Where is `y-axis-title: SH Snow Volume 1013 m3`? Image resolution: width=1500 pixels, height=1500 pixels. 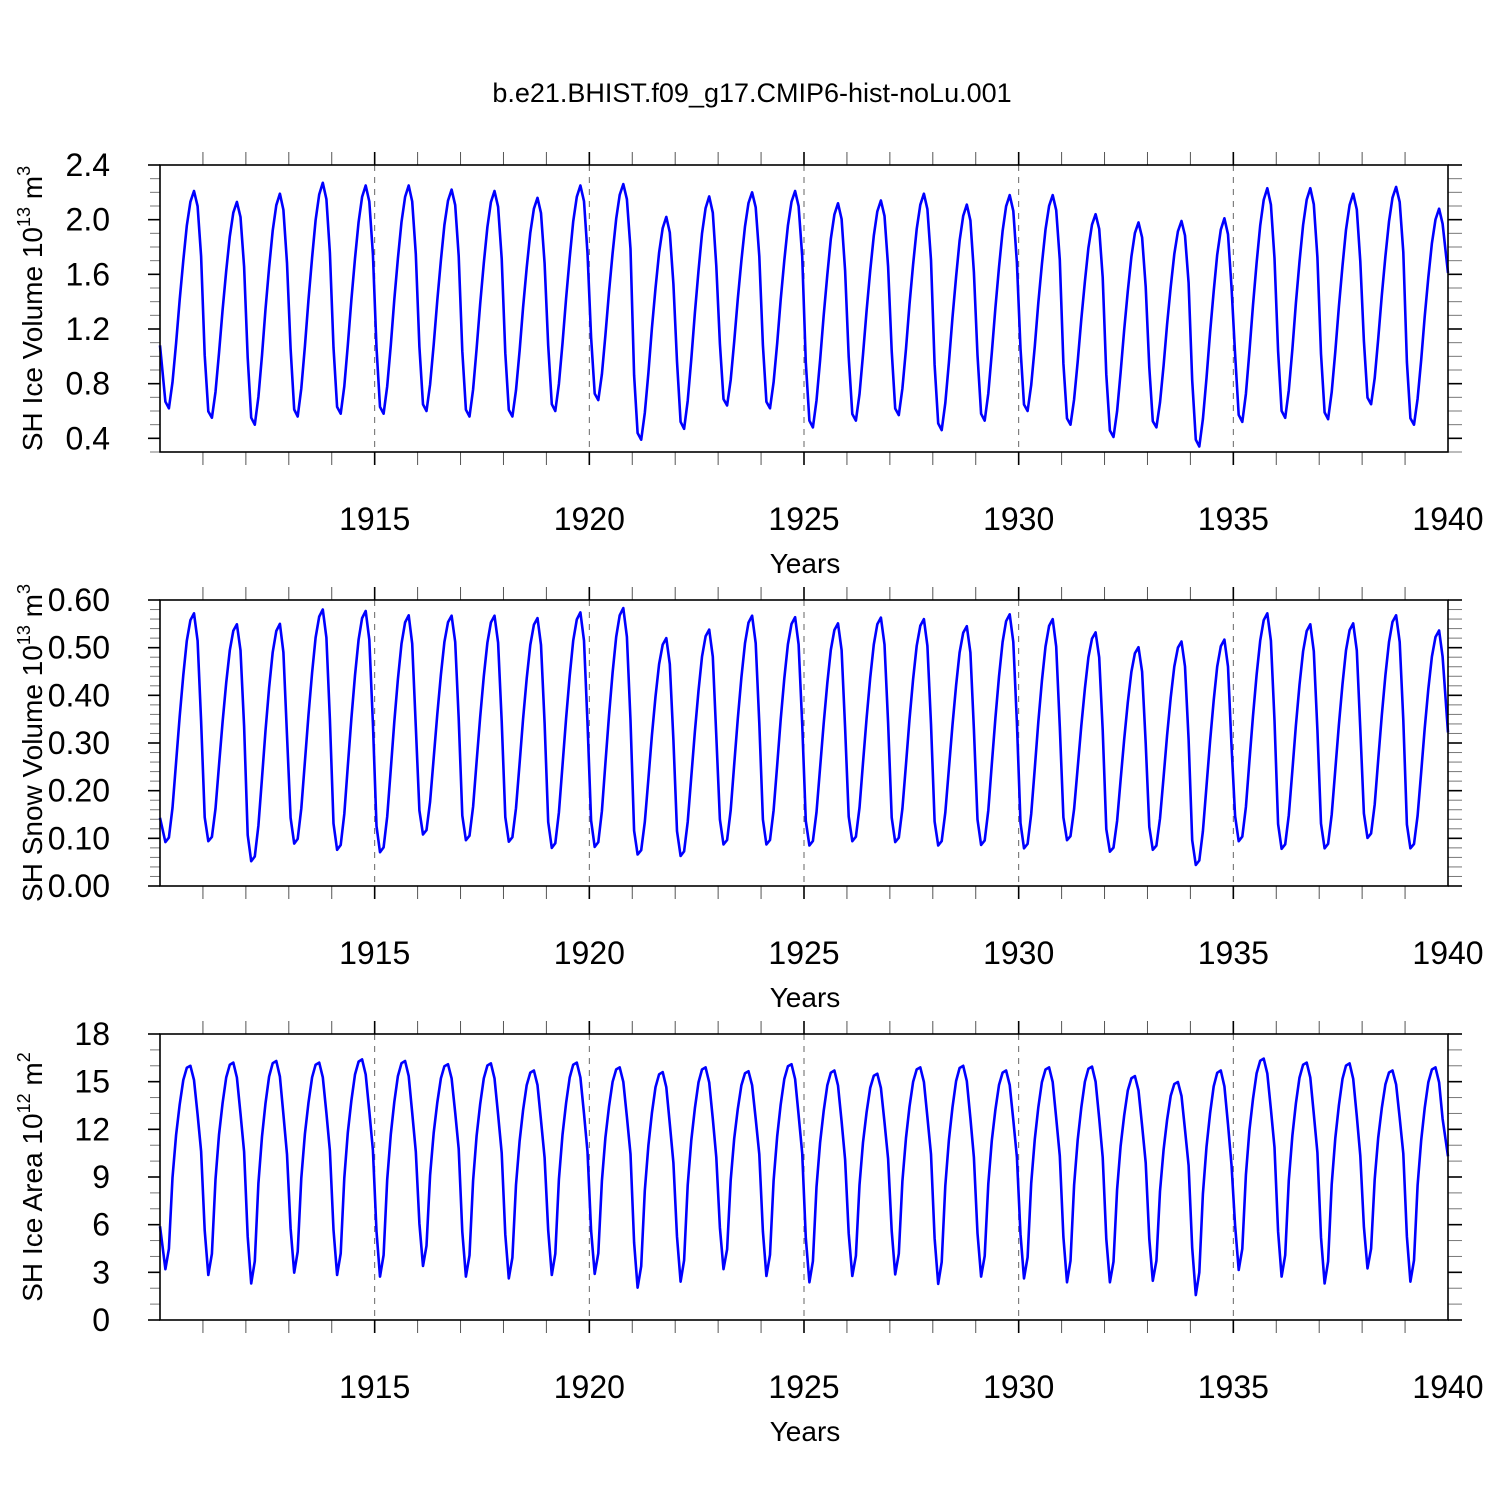 y-axis-title: SH Snow Volume 1013 m3 is located at coordinates (31, 743).